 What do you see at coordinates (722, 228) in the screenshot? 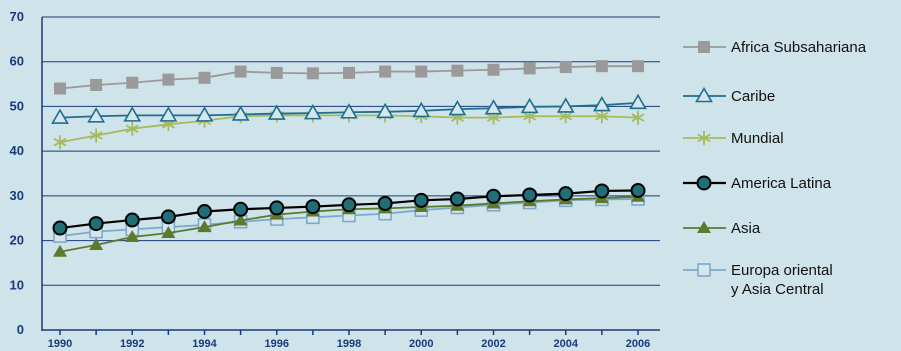
I see `legend-item: Asia` at bounding box center [722, 228].